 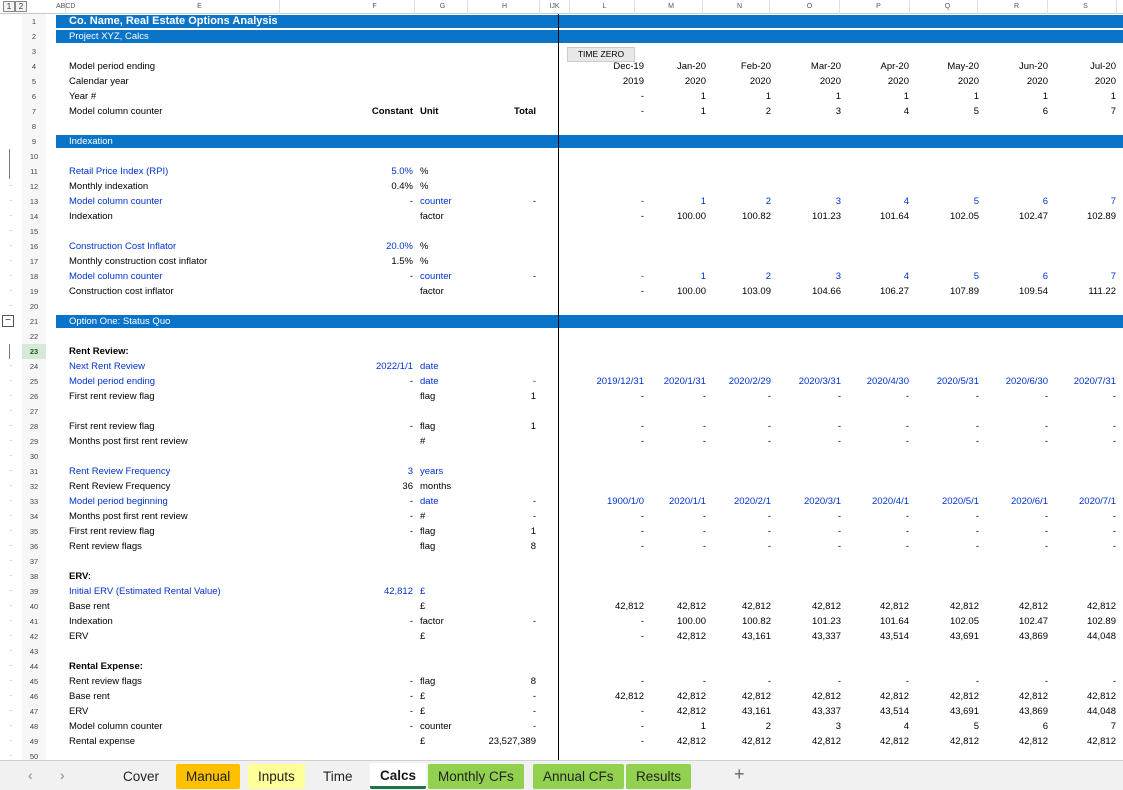 What do you see at coordinates (963, 66) in the screenshot?
I see `period-value-cell: May-20` at bounding box center [963, 66].